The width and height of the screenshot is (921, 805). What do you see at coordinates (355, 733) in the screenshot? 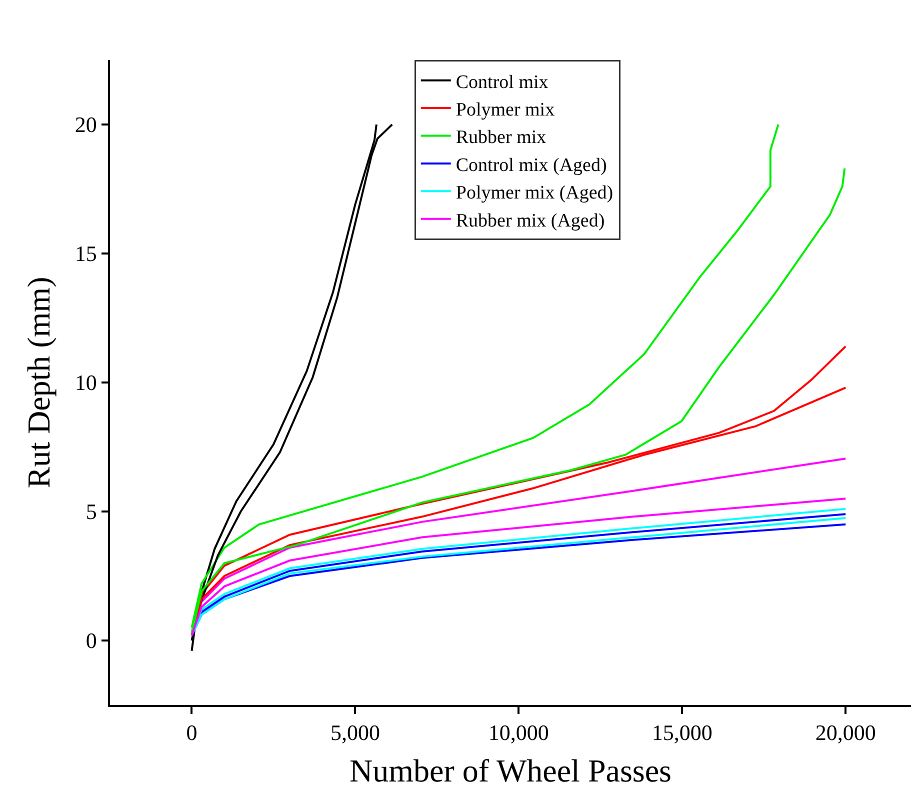
I see `x-tick-label: 5,000` at bounding box center [355, 733].